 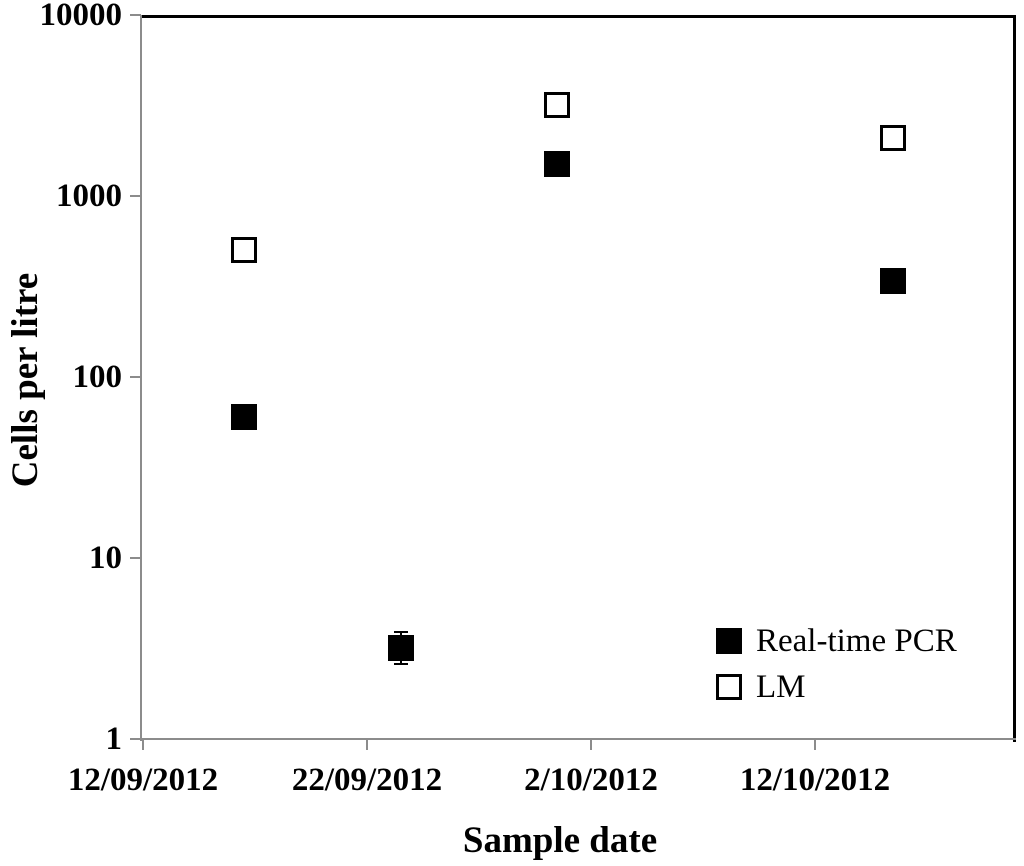 What do you see at coordinates (578, 739) in the screenshot?
I see `x-axis-line` at bounding box center [578, 739].